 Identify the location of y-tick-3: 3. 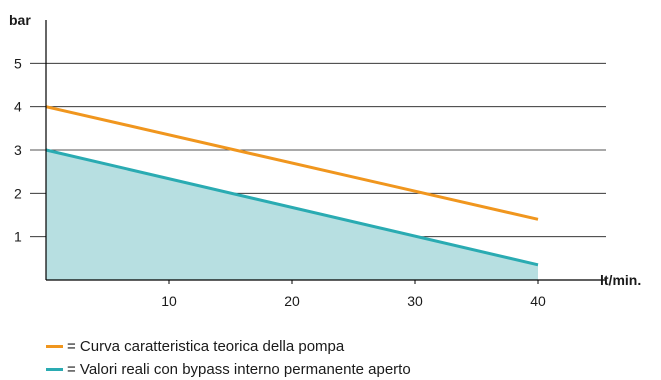
(18, 150).